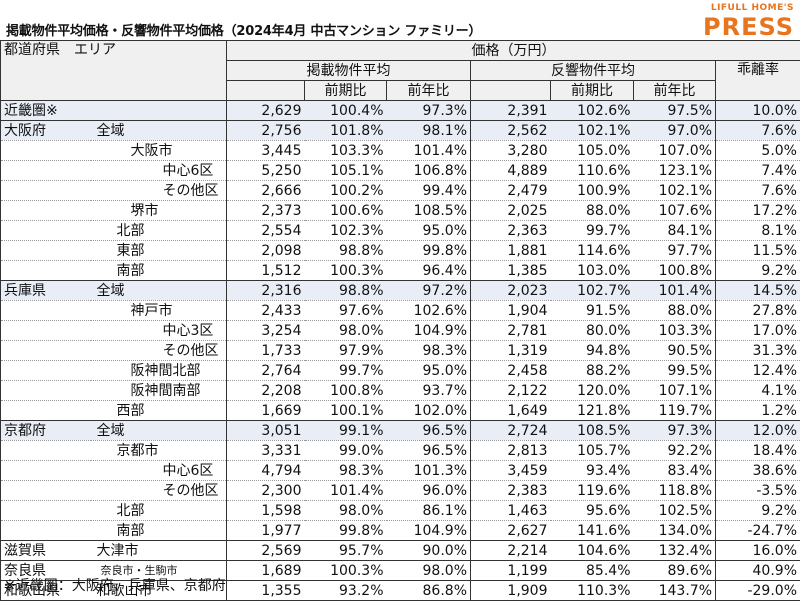  Describe the element at coordinates (675, 111) in the screenshot. I see `cell-response-yoy: 97.5%` at that location.